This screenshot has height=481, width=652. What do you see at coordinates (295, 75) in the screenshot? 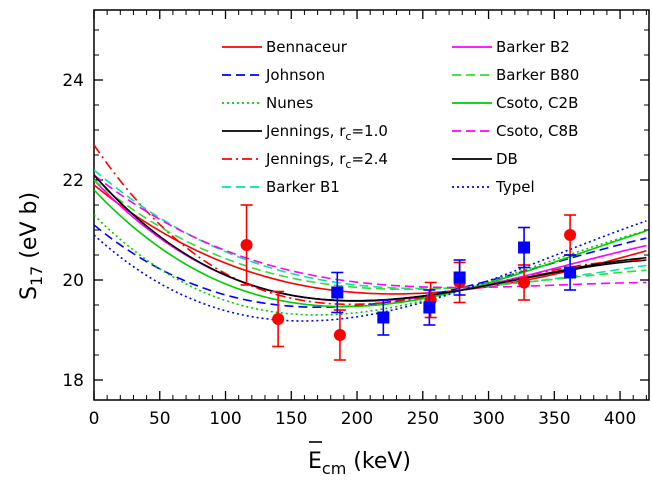
I see `legend-label-1: Johnson` at bounding box center [295, 75].